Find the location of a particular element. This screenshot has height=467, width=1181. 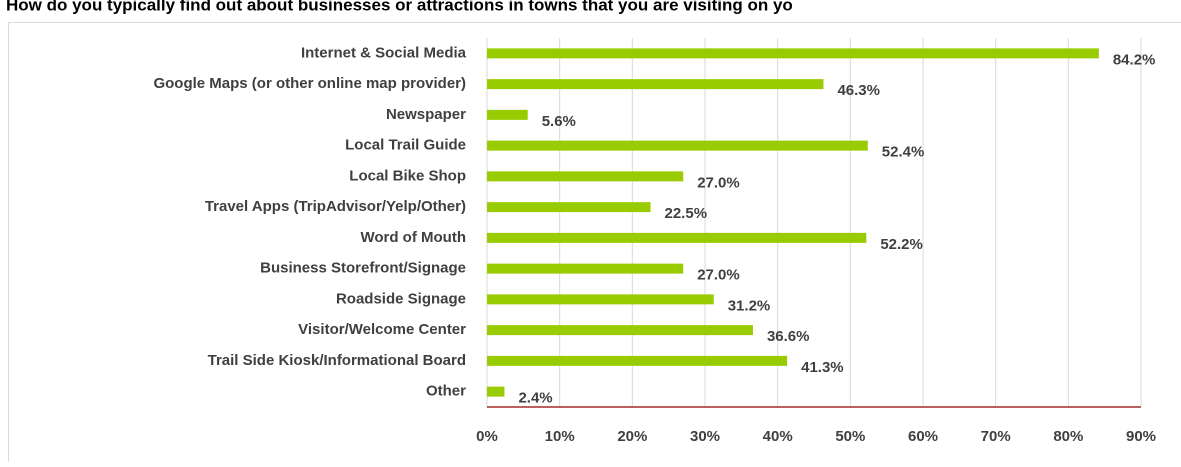

x-tick-label: 20% is located at coordinates (632, 436).